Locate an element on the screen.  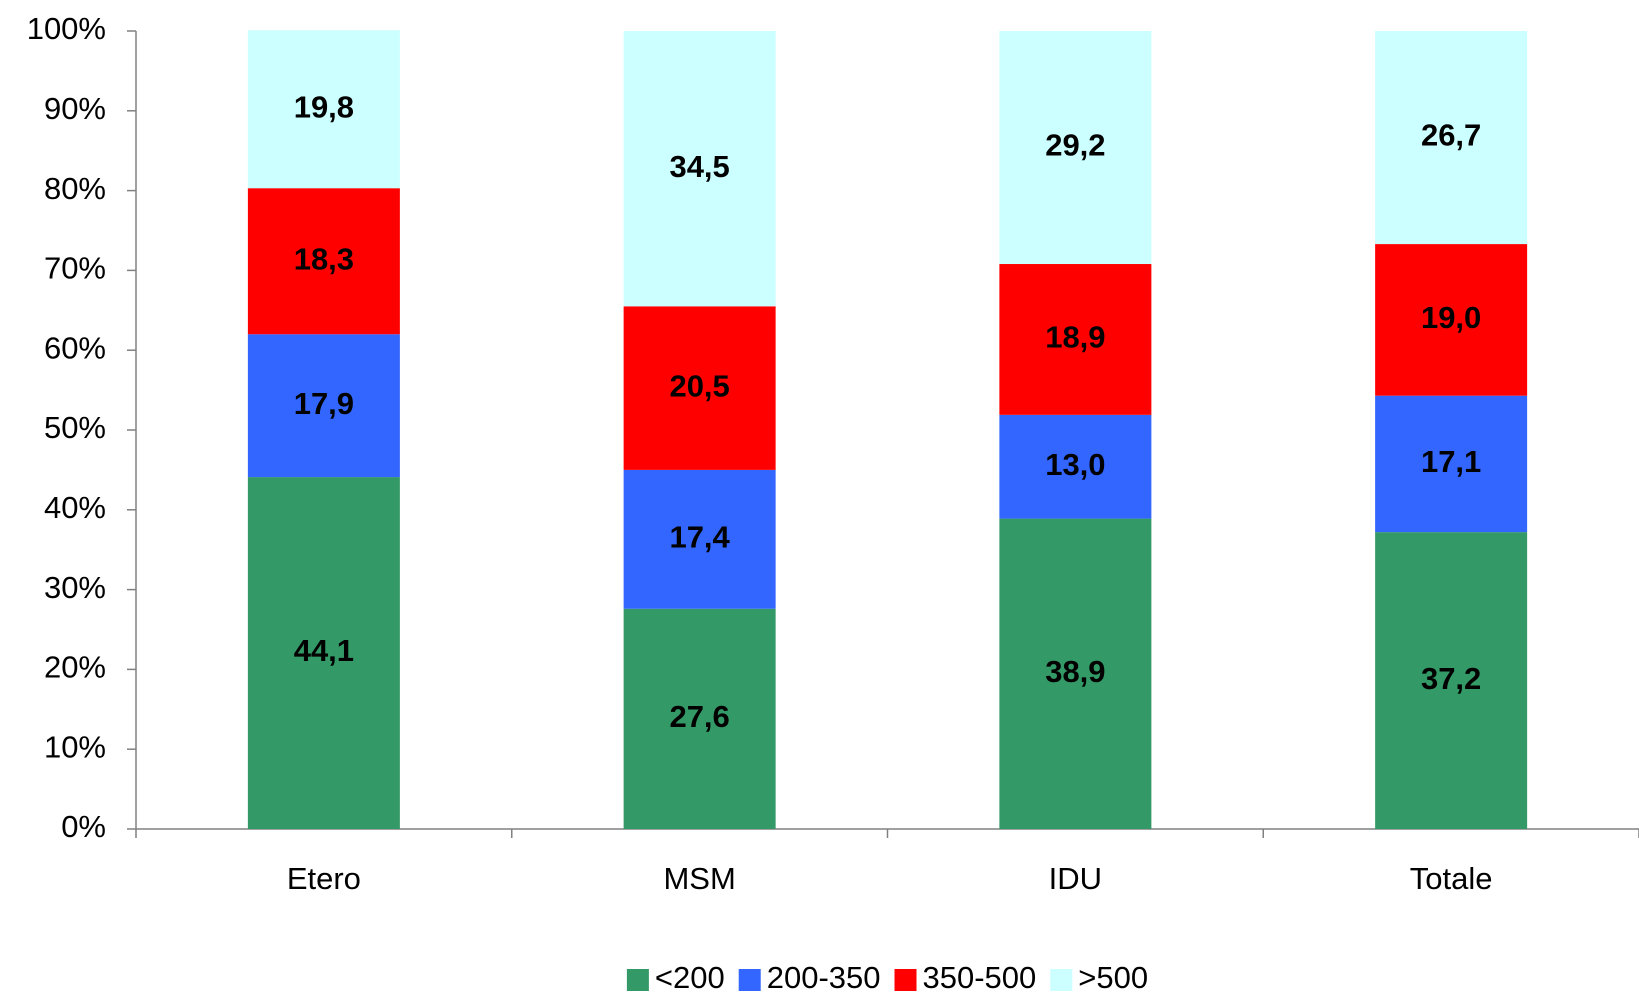
data-label: 26,7 is located at coordinates (1451, 135).